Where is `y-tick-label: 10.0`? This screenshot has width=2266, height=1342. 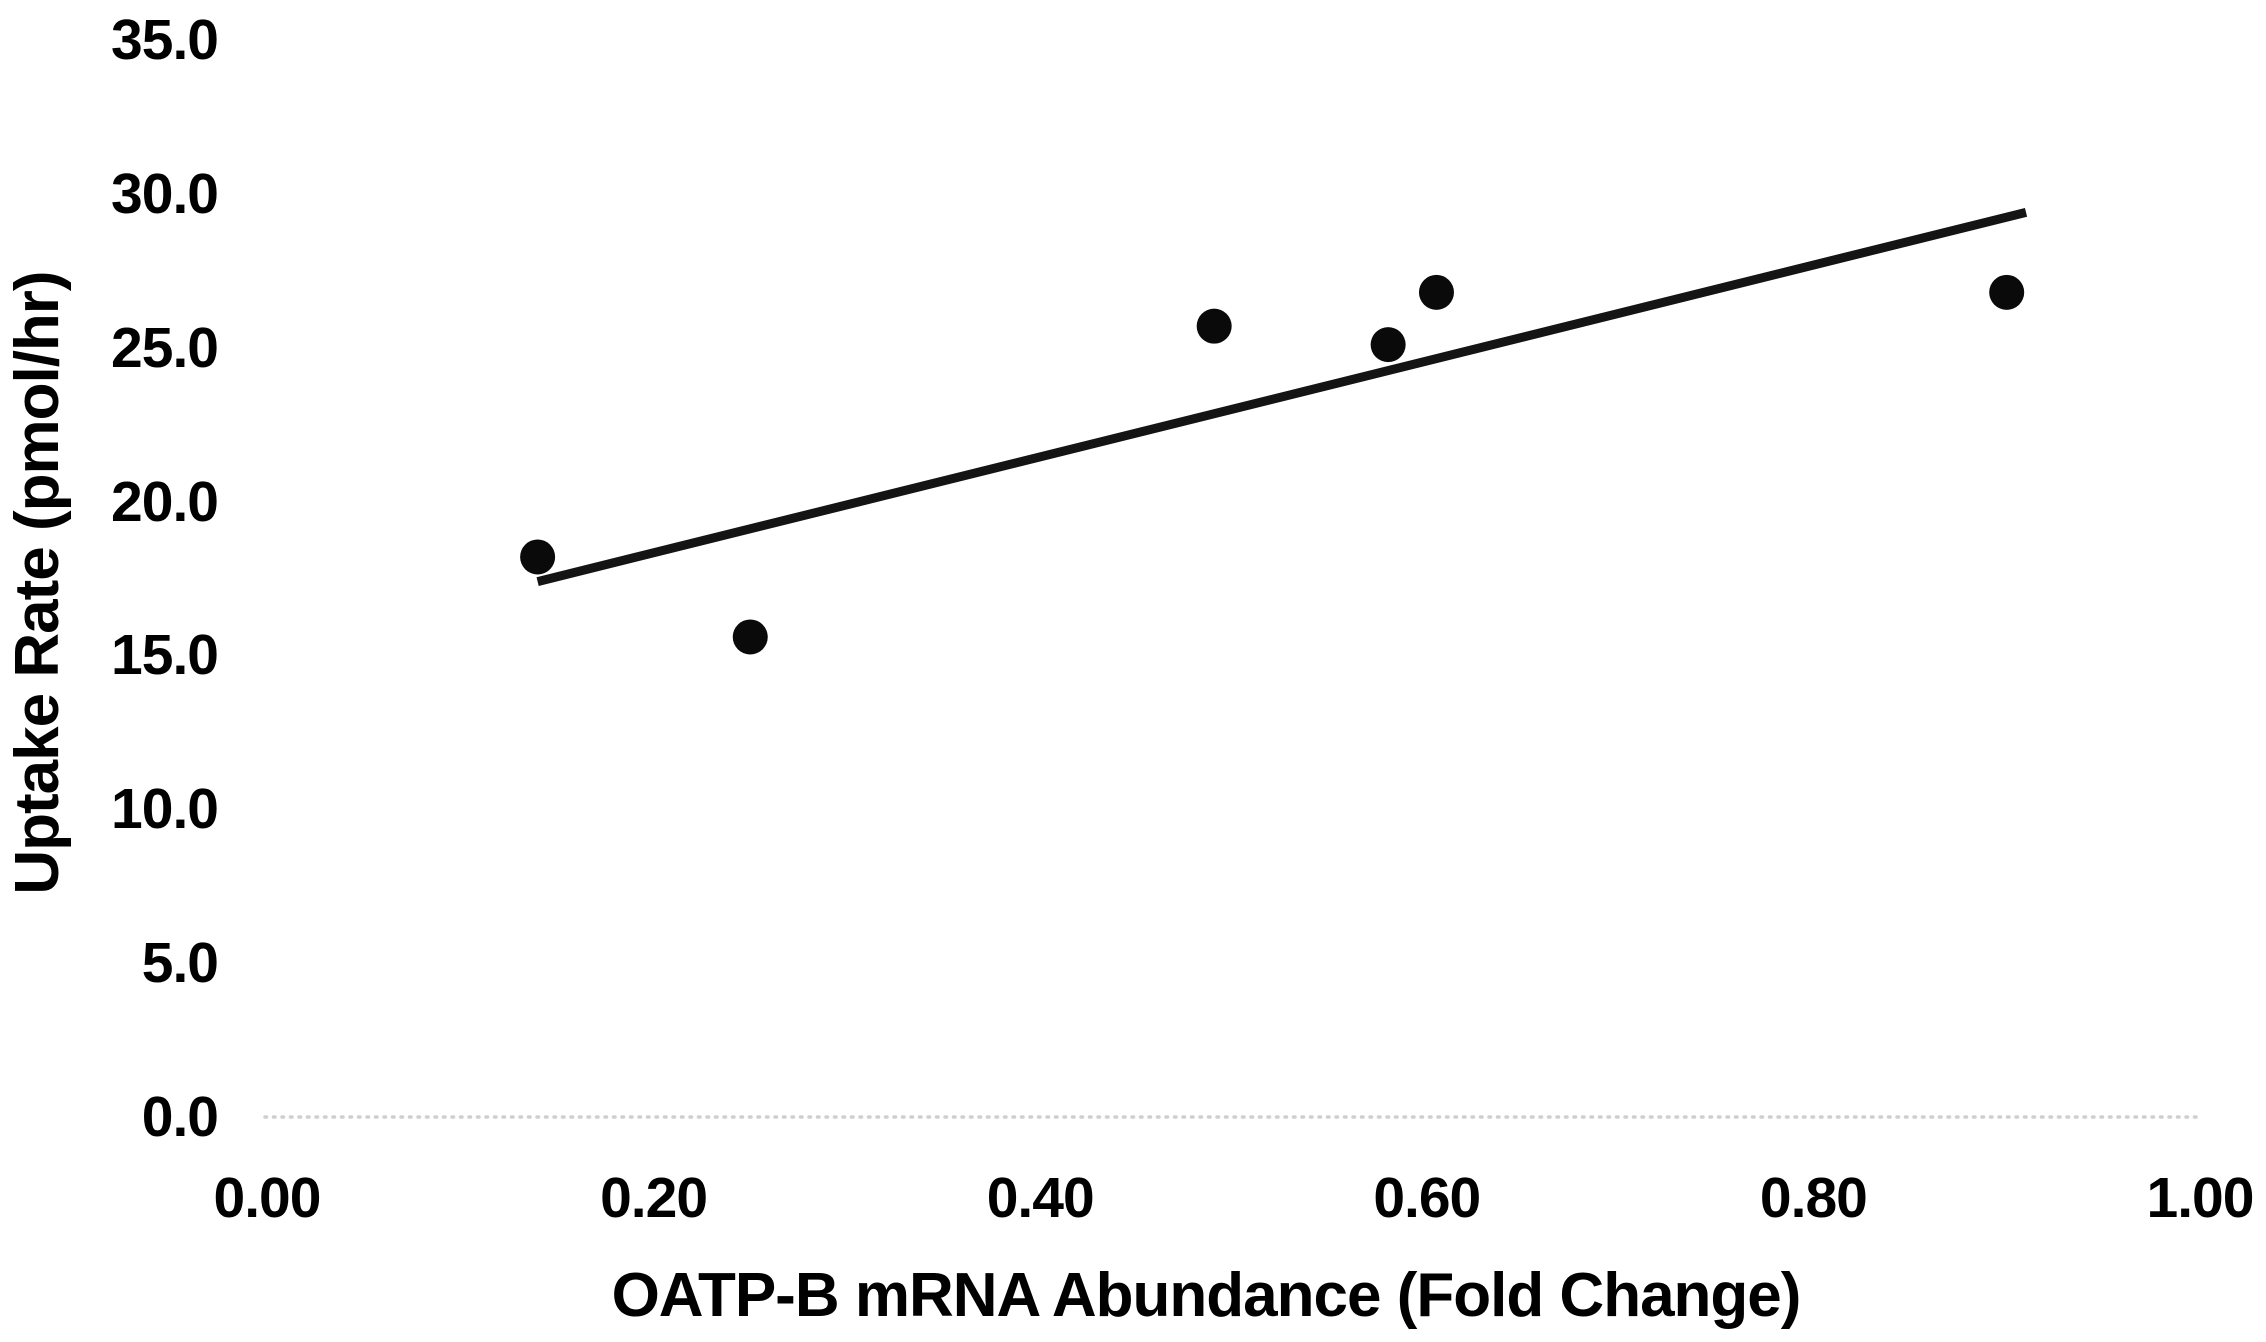 y-tick-label: 10.0 is located at coordinates (165, 809).